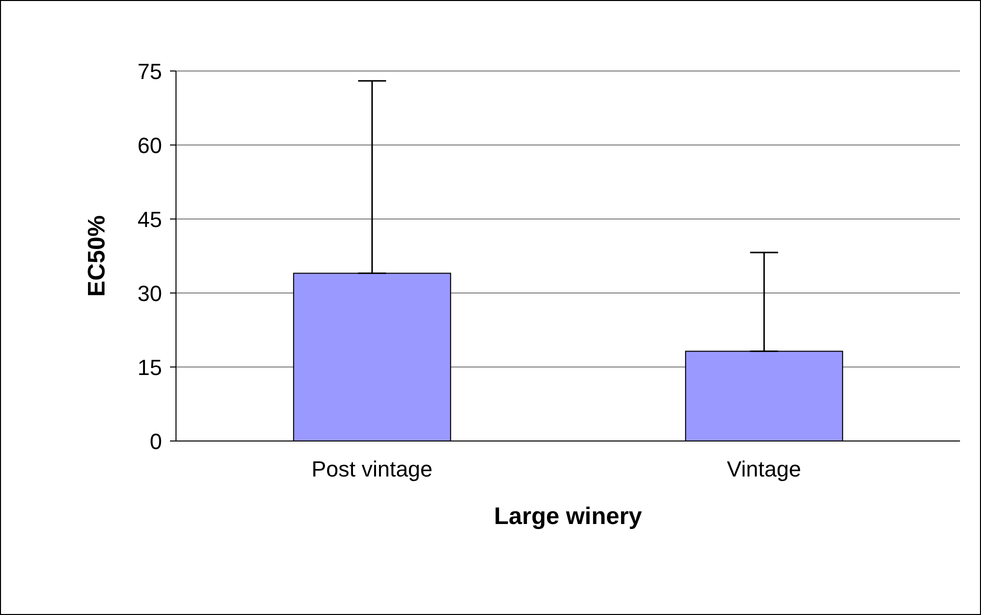  What do you see at coordinates (150, 367) in the screenshot?
I see `y-tick-label: 15` at bounding box center [150, 367].